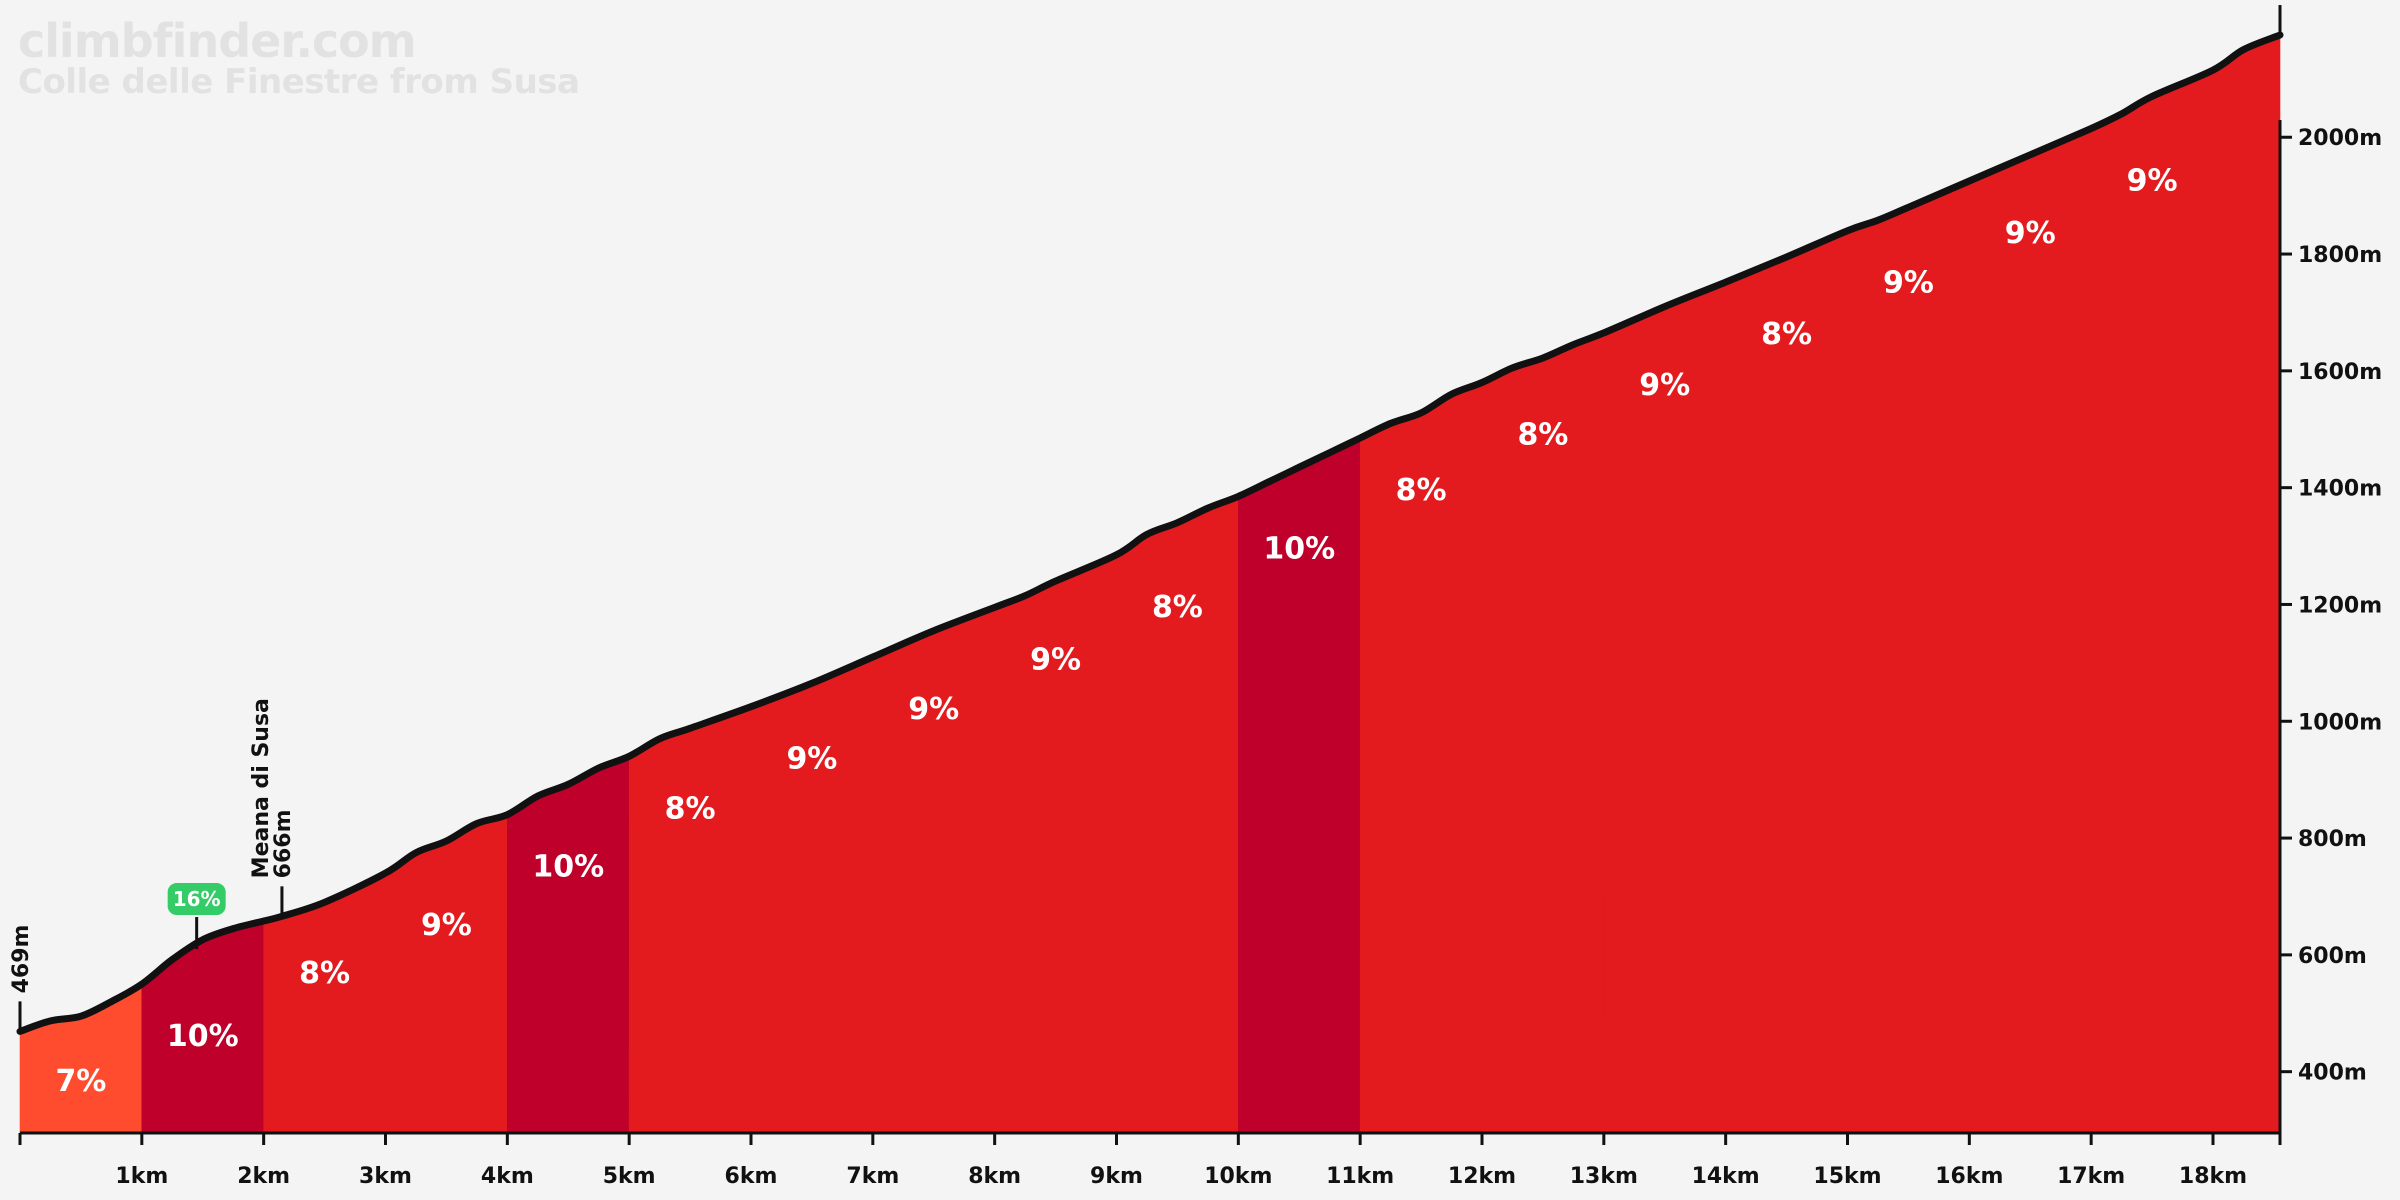 The width and height of the screenshot is (2400, 1200). Describe the element at coordinates (2152, 180) in the screenshot. I see `grade-label-18: 9%` at that location.